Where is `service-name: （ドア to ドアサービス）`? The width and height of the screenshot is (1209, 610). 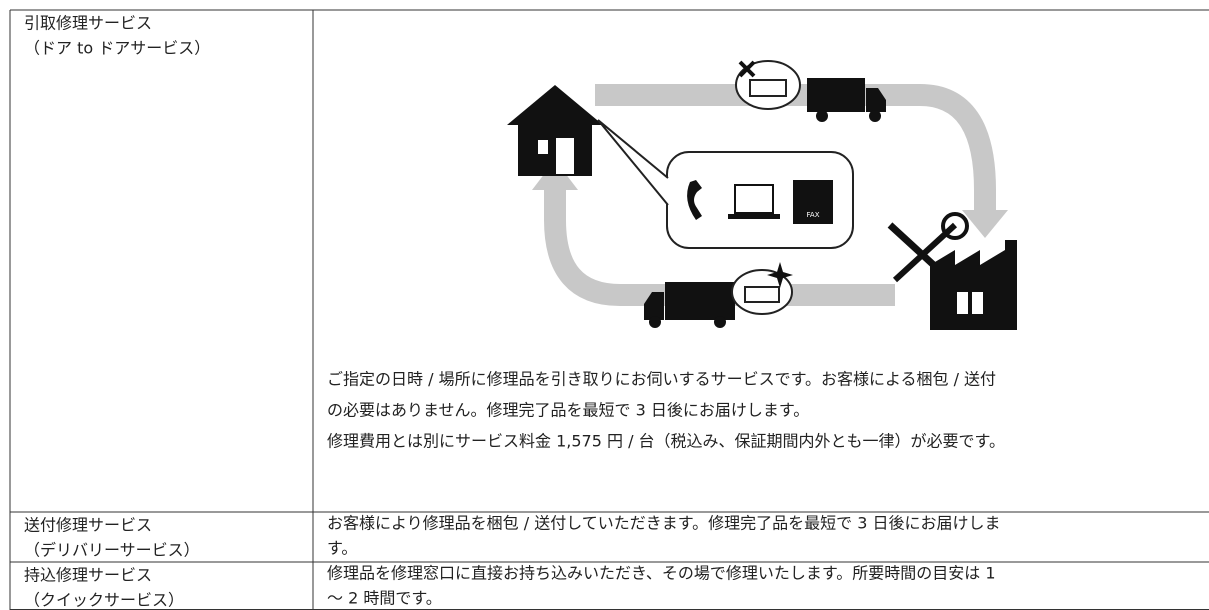 service-name: （ドア to ドアサービス） is located at coordinates (117, 48).